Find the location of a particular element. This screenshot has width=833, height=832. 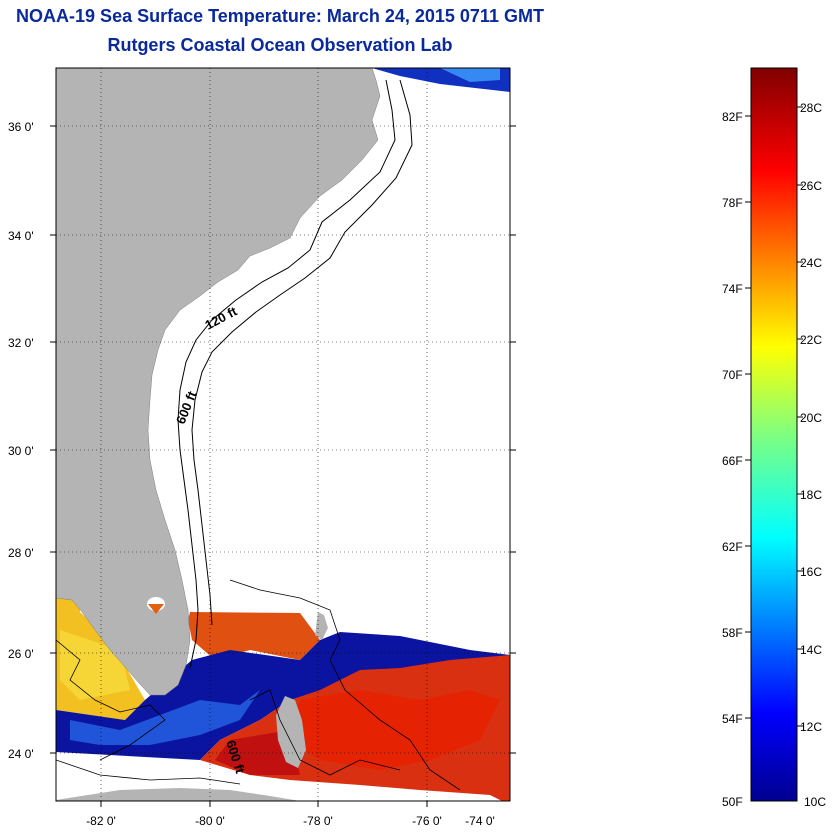

colorbar is located at coordinates (774, 434).